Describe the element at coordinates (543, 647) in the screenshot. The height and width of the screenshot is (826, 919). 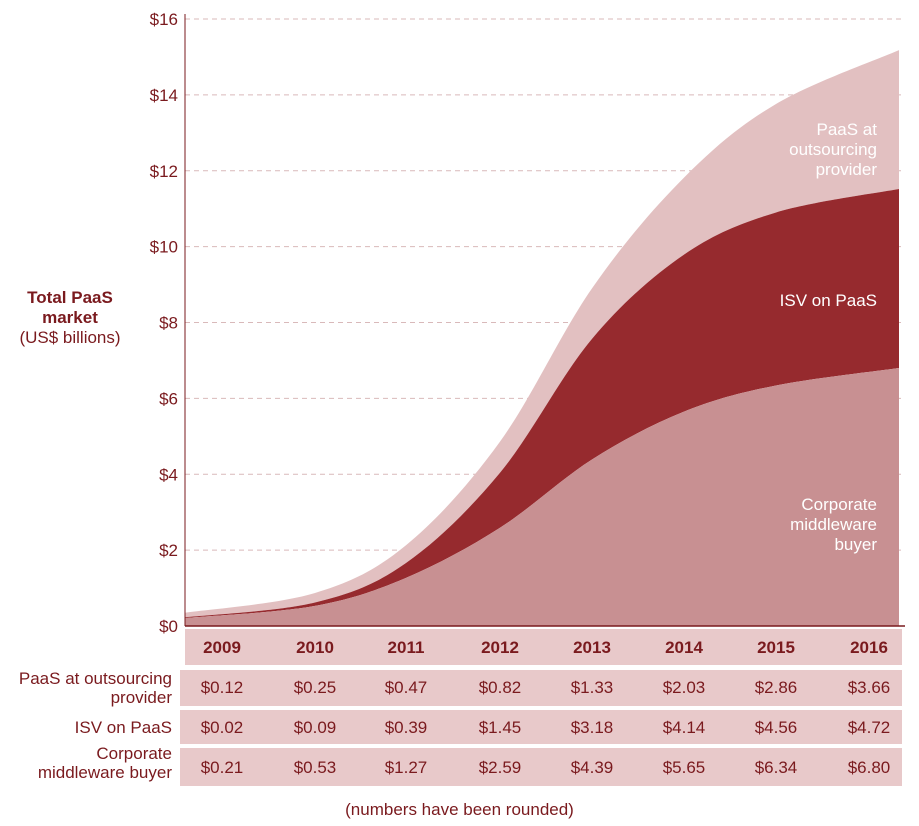
I see `year-header-band` at that location.